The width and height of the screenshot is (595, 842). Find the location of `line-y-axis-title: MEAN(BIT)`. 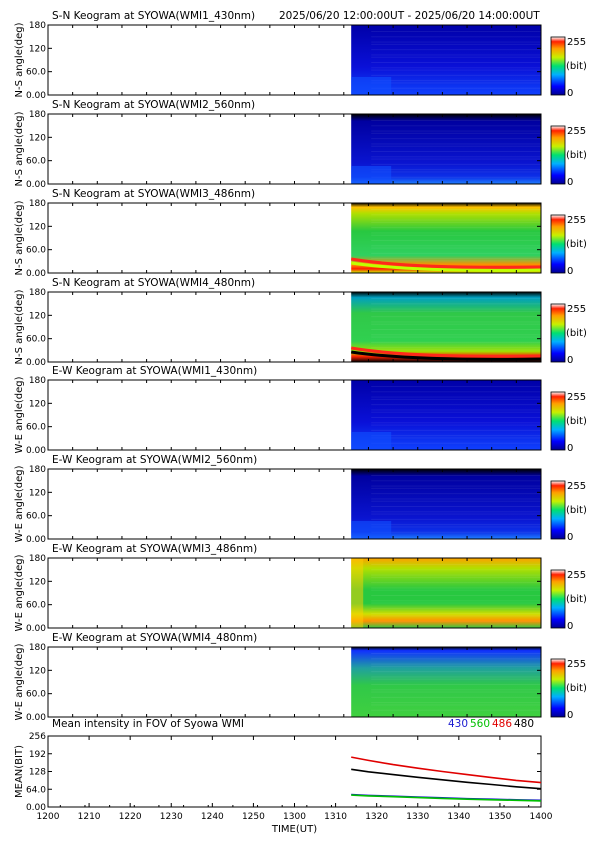

line-y-axis-title: MEAN(BIT) is located at coordinates (19, 771).